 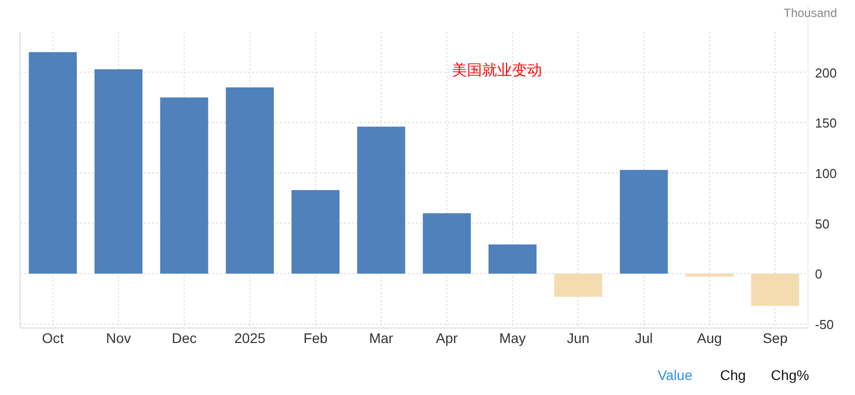 What do you see at coordinates (709, 338) in the screenshot?
I see `x-tick-label: Aug` at bounding box center [709, 338].